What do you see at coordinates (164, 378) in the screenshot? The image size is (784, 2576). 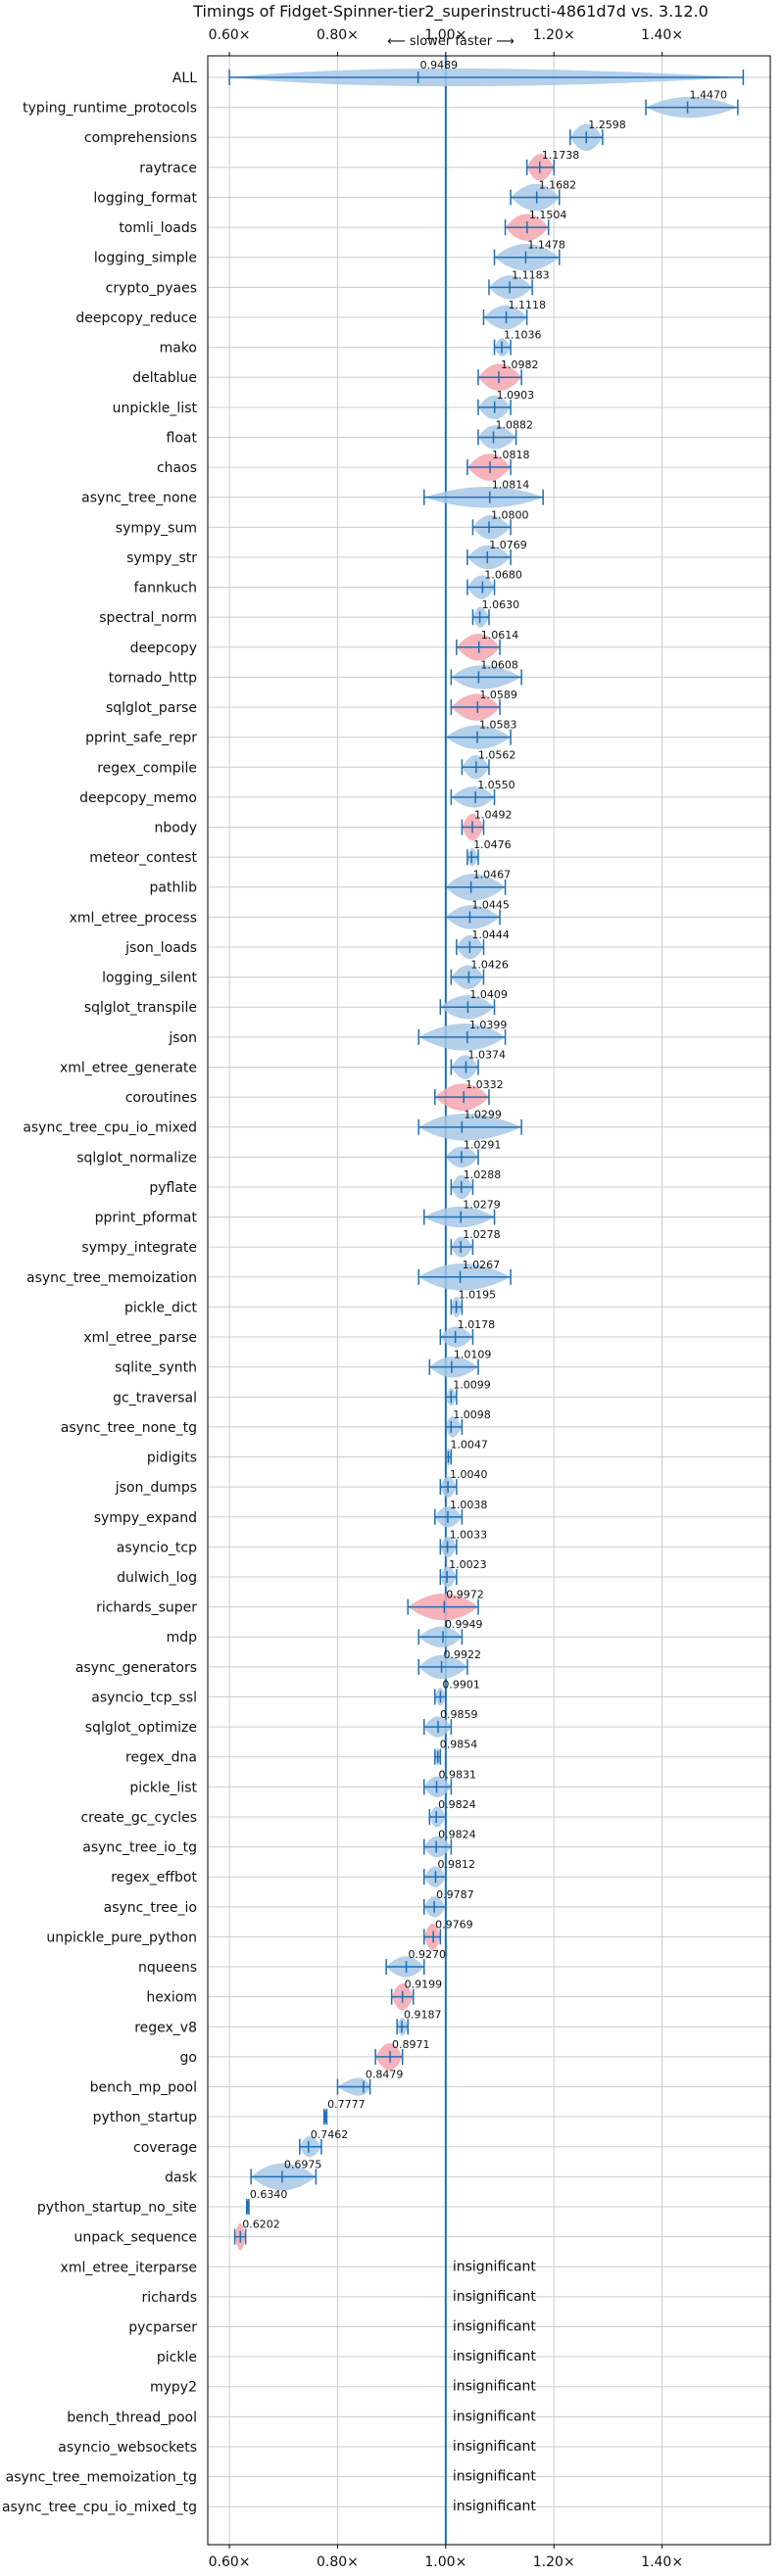 I see `category-label: deltablue` at bounding box center [164, 378].